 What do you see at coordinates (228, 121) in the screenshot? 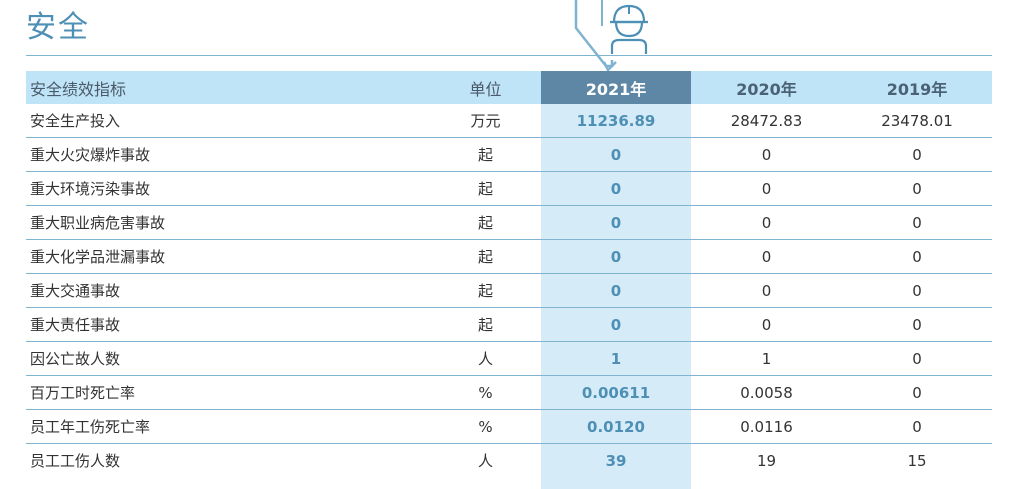
I see `row-label: 安全生产投入` at bounding box center [228, 121].